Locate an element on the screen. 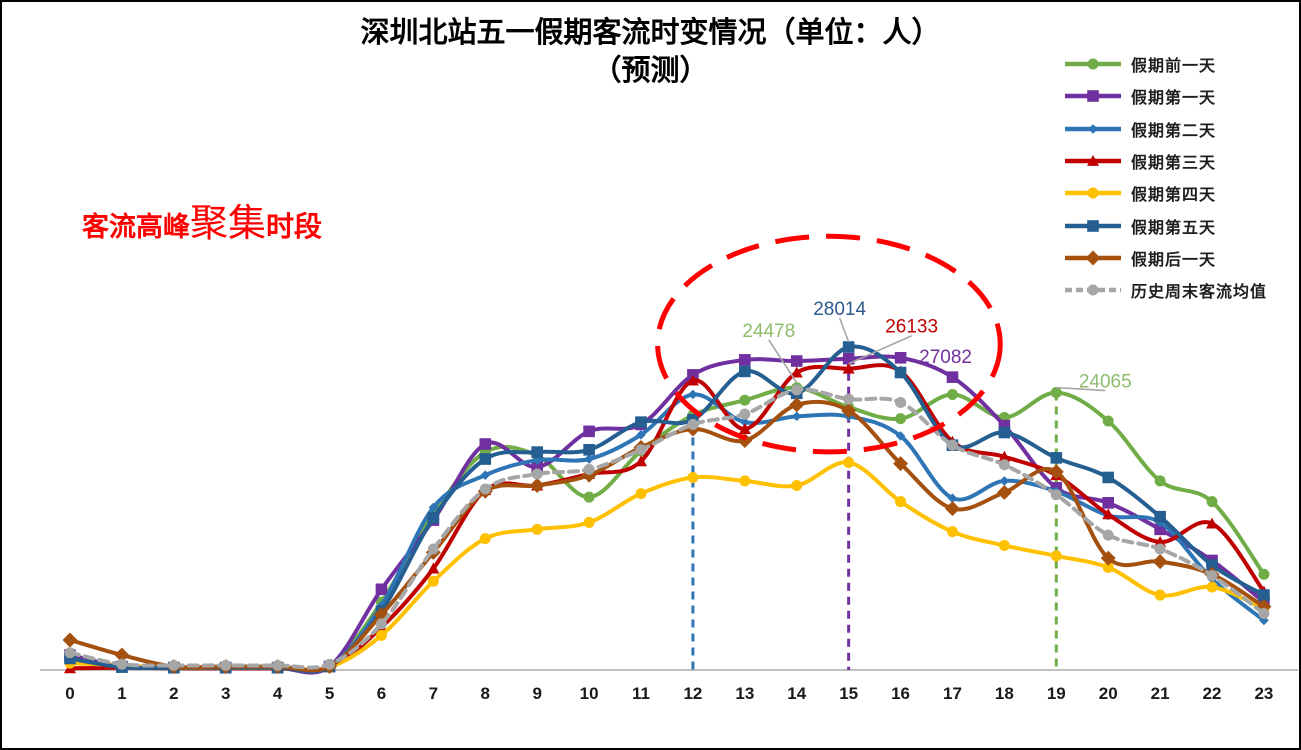  legend-item: 历史周末客流均值 is located at coordinates (1165, 290).